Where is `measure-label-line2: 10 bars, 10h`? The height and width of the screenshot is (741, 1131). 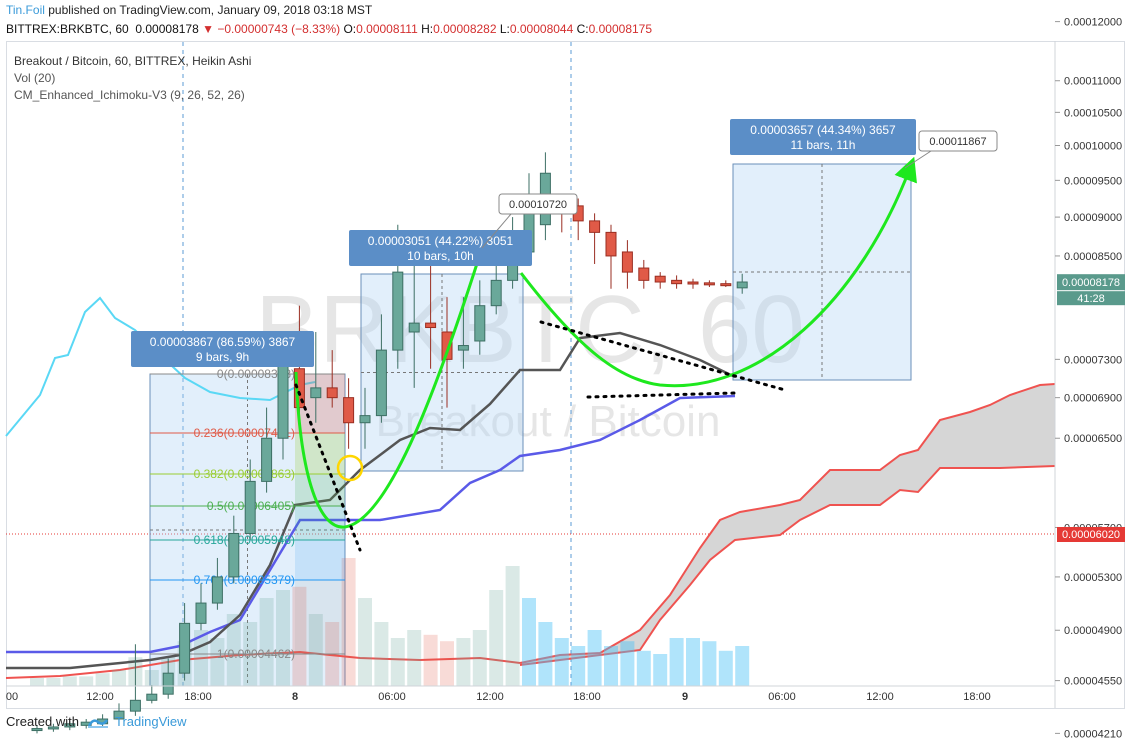 measure-label-line2: 10 bars, 10h is located at coordinates (440, 256).